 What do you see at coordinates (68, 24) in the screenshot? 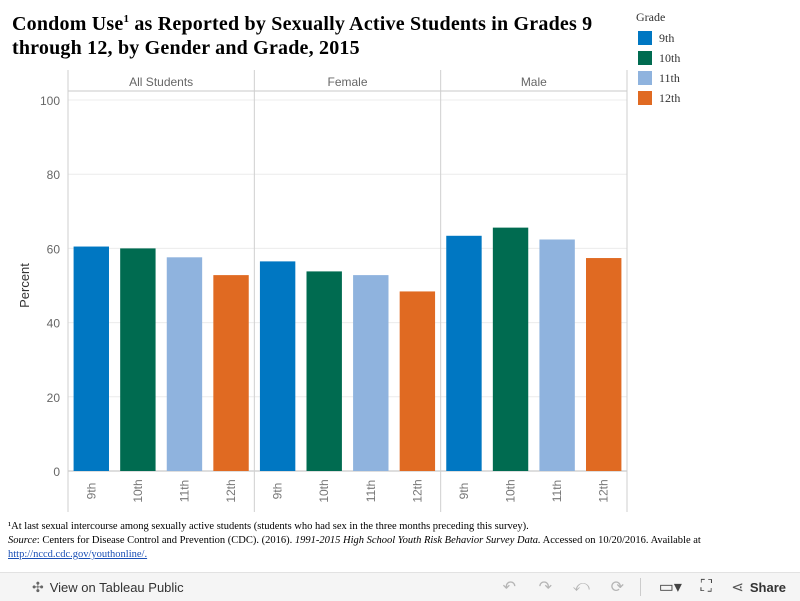
I see `title-main: Condom Use` at bounding box center [68, 24].